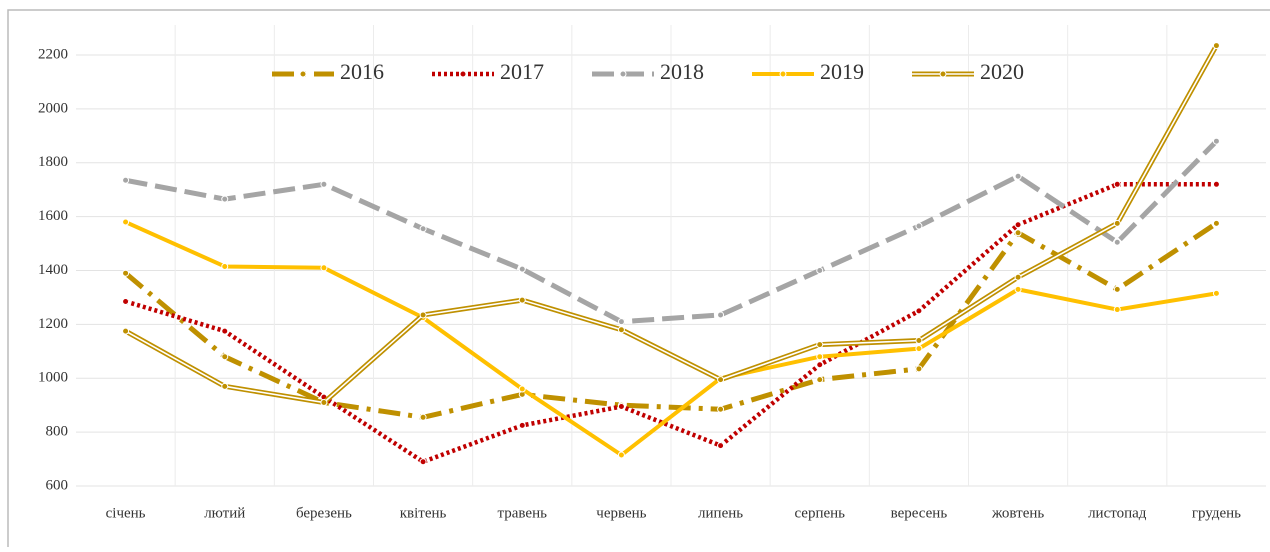 Image resolution: width=1270 pixels, height=552 pixels. I want to click on legend-label: 2018, so click(682, 71).